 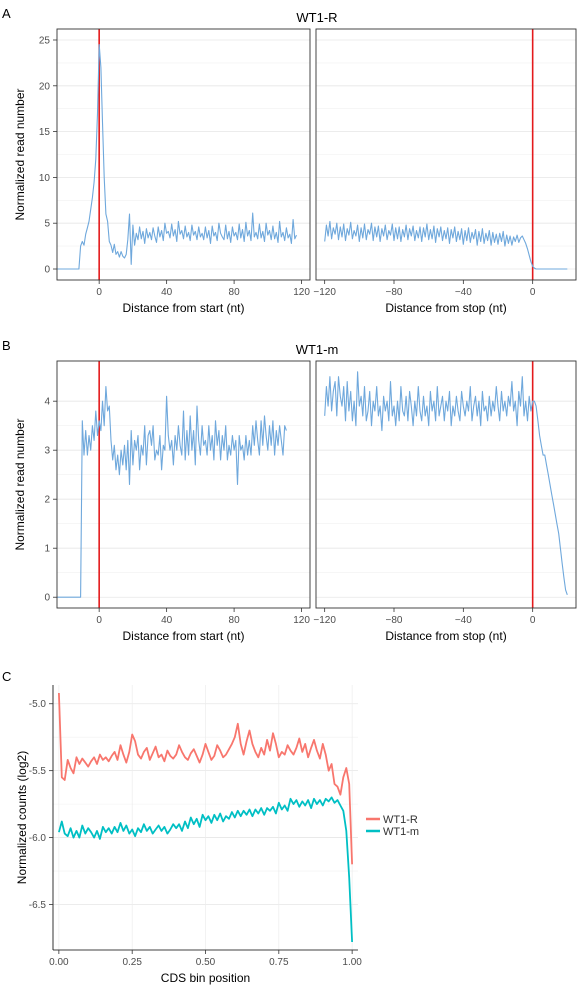 What do you see at coordinates (205, 778) in the screenshot?
I see `series-line-wt1-r` at bounding box center [205, 778].